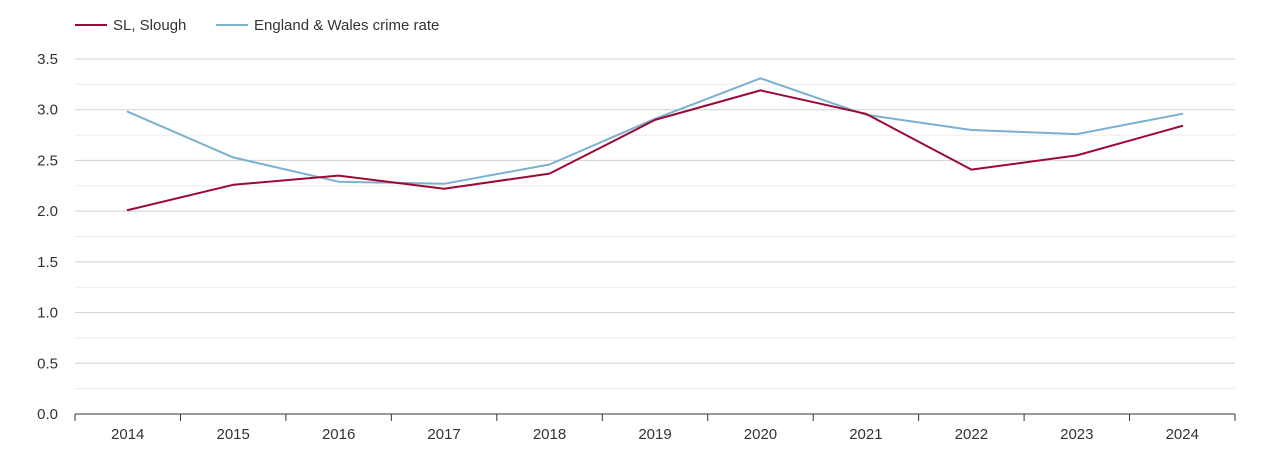 The image size is (1270, 450). Describe the element at coordinates (47, 160) in the screenshot. I see `y-tick-label: 2.5` at that location.